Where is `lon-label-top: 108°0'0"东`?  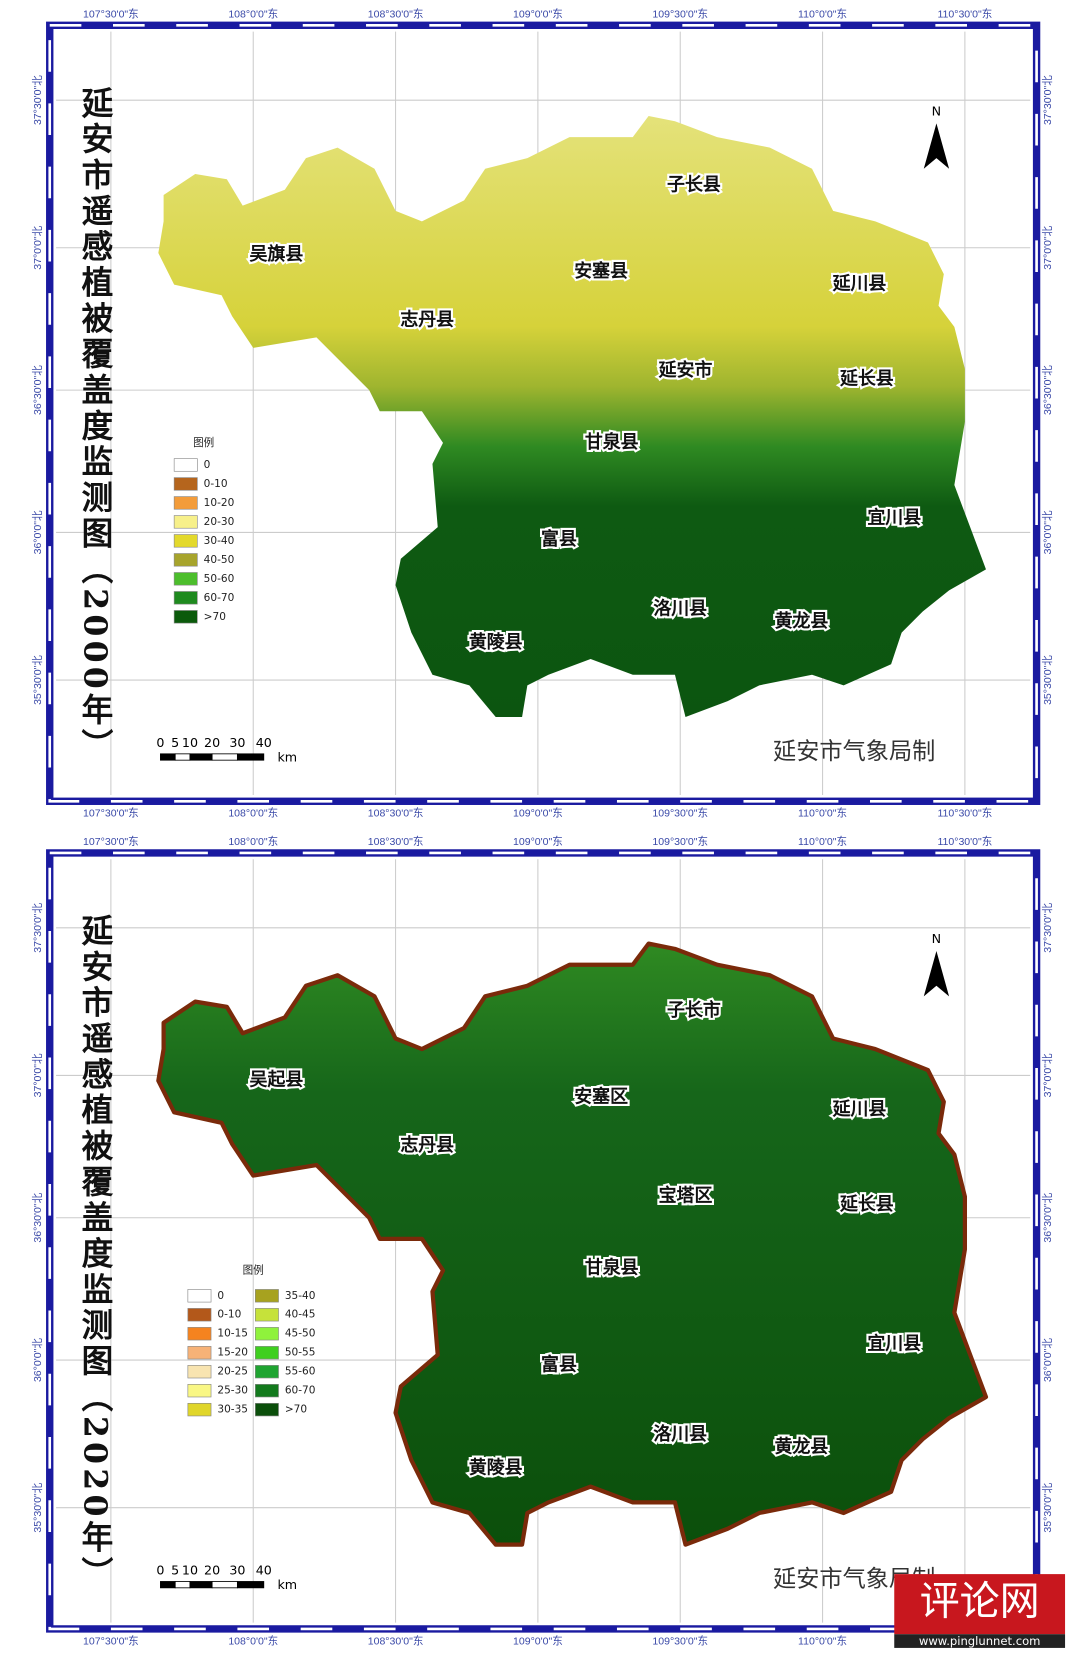
lon-label-top: 108°0'0"东 is located at coordinates (253, 14).